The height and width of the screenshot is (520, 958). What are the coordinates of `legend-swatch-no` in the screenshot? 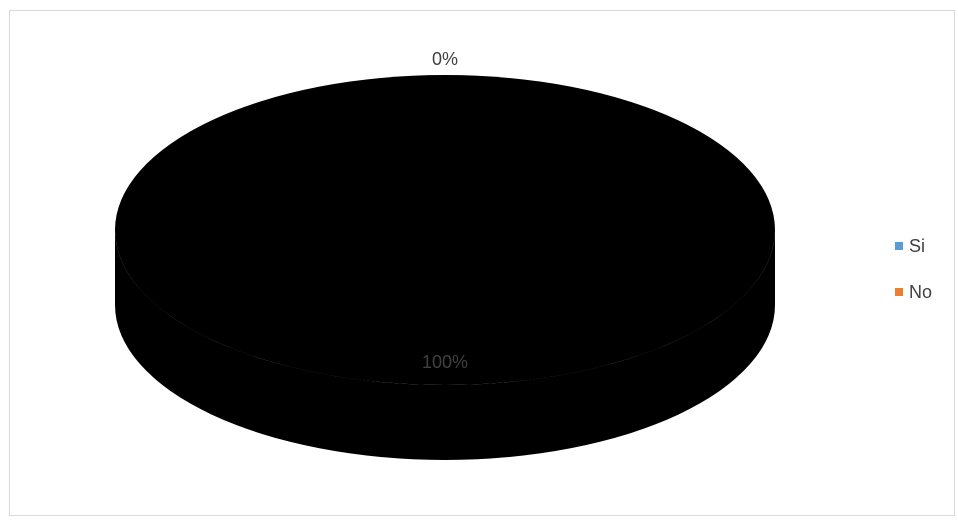 It's located at (899, 292).